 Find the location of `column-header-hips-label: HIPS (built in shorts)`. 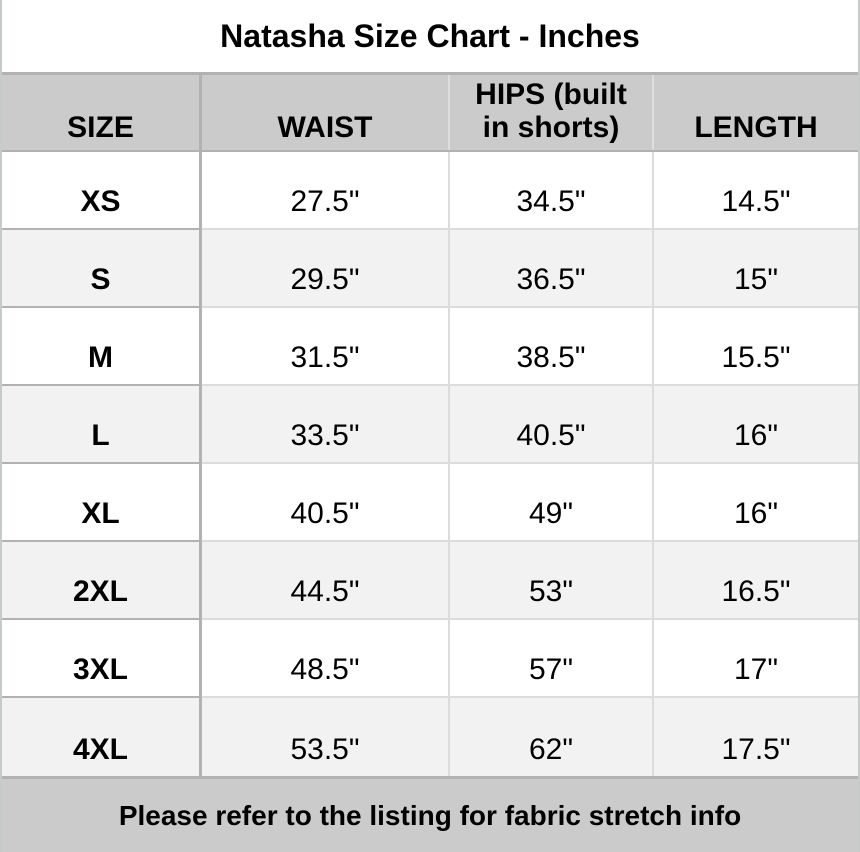

column-header-hips-label: HIPS (built in shorts) is located at coordinates (551, 111).